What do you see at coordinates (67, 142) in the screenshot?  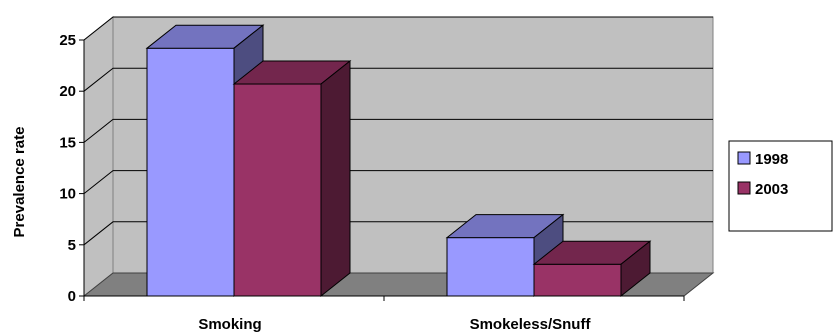 I see `y-tick-label: 15` at bounding box center [67, 142].